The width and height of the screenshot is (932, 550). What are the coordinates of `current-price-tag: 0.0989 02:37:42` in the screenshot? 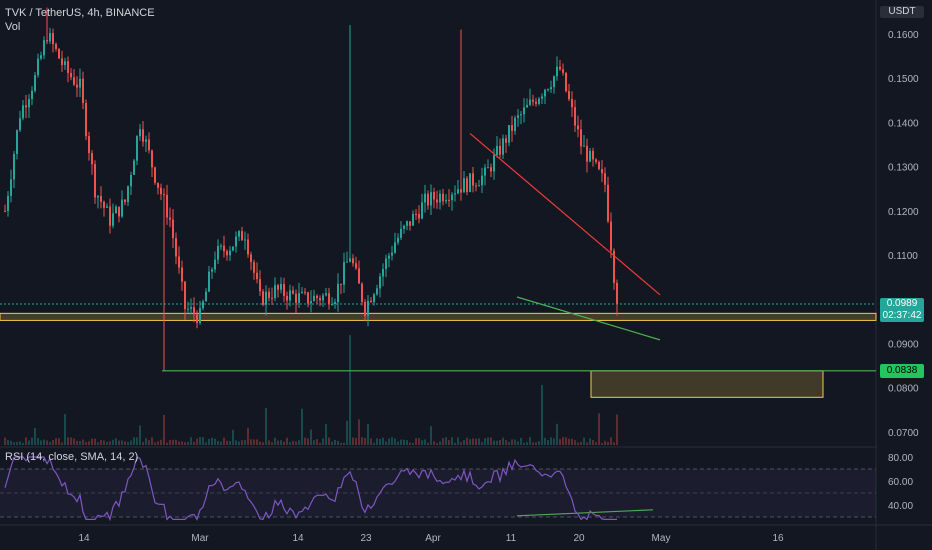 It's located at (902, 310).